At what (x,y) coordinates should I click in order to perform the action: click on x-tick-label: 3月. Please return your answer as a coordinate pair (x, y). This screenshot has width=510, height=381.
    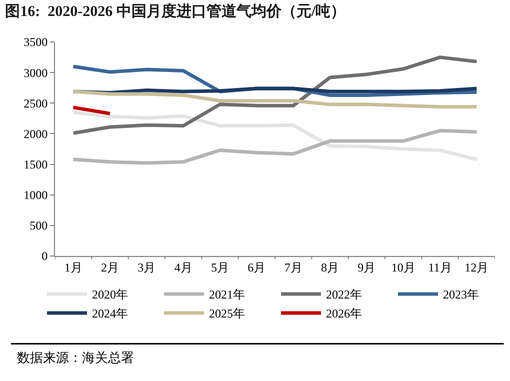
    Looking at the image, I should click on (147, 267).